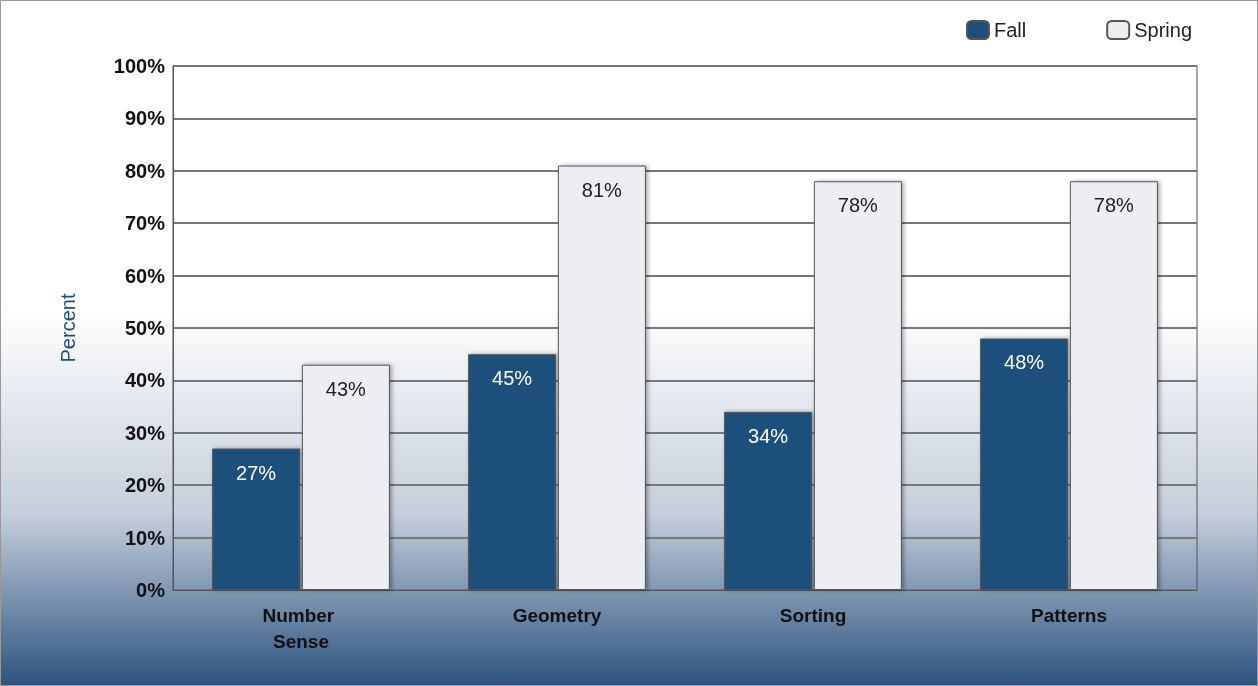 The height and width of the screenshot is (686, 1258). I want to click on data-label: 43%, so click(346, 388).